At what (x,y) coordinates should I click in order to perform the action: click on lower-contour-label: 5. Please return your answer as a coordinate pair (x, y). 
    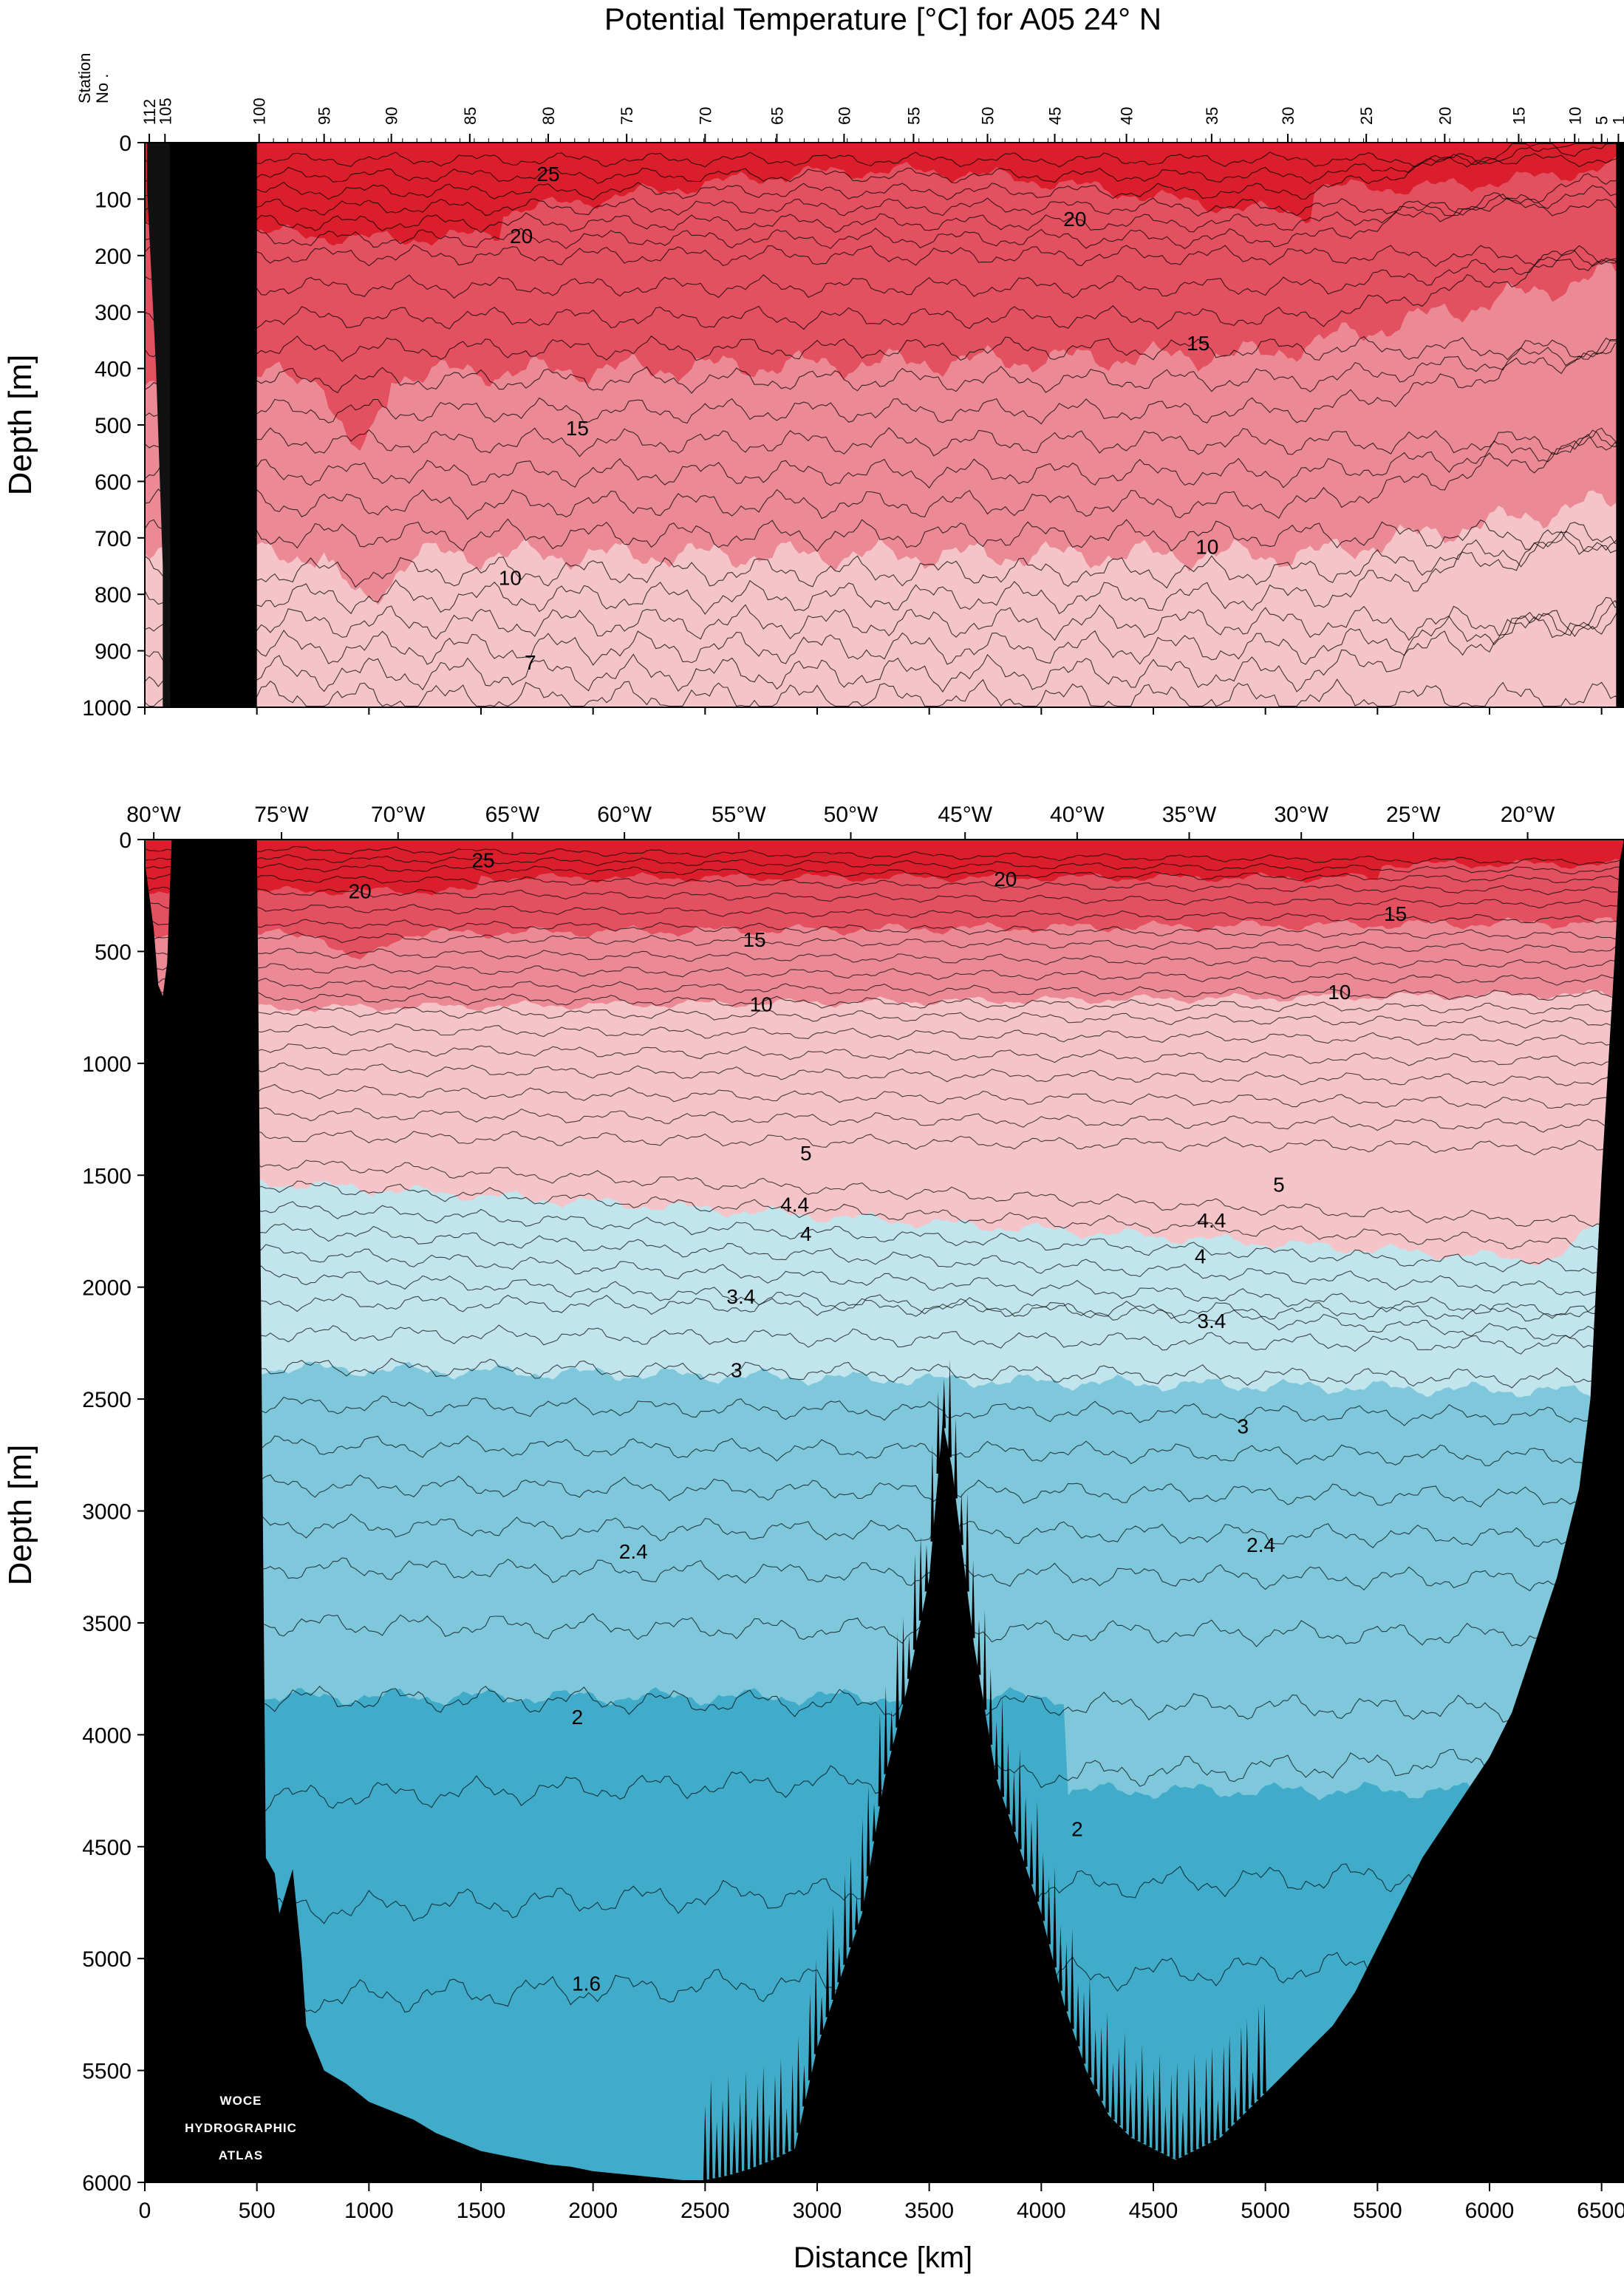
    Looking at the image, I should click on (806, 1153).